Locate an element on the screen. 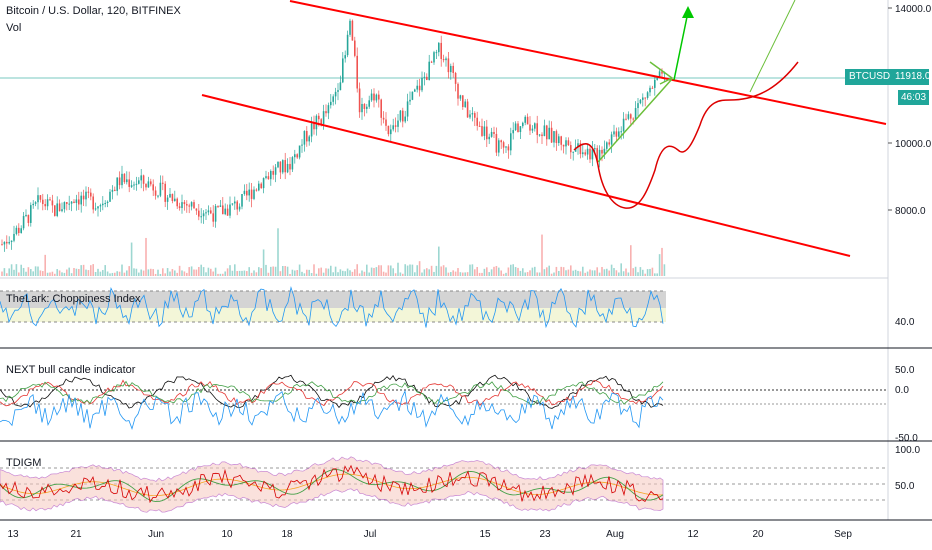 This screenshot has height=550, width=932. projection-green-line is located at coordinates (772, 46).